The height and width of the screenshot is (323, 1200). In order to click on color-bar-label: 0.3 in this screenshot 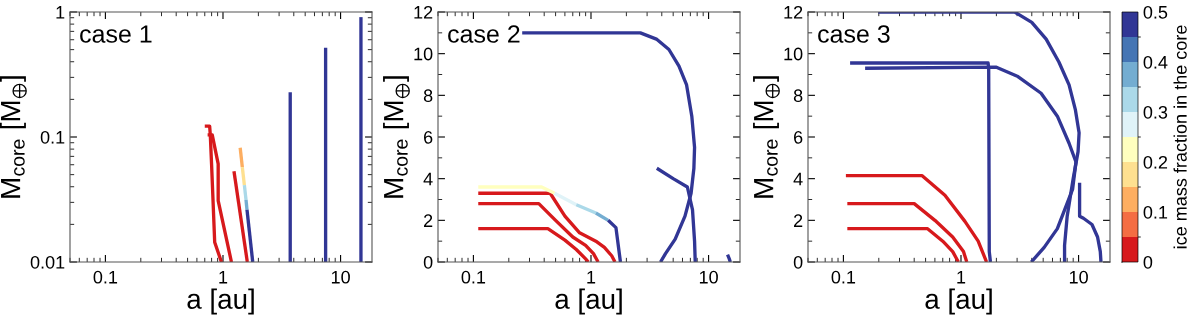, I will do `click(1155, 112)`.